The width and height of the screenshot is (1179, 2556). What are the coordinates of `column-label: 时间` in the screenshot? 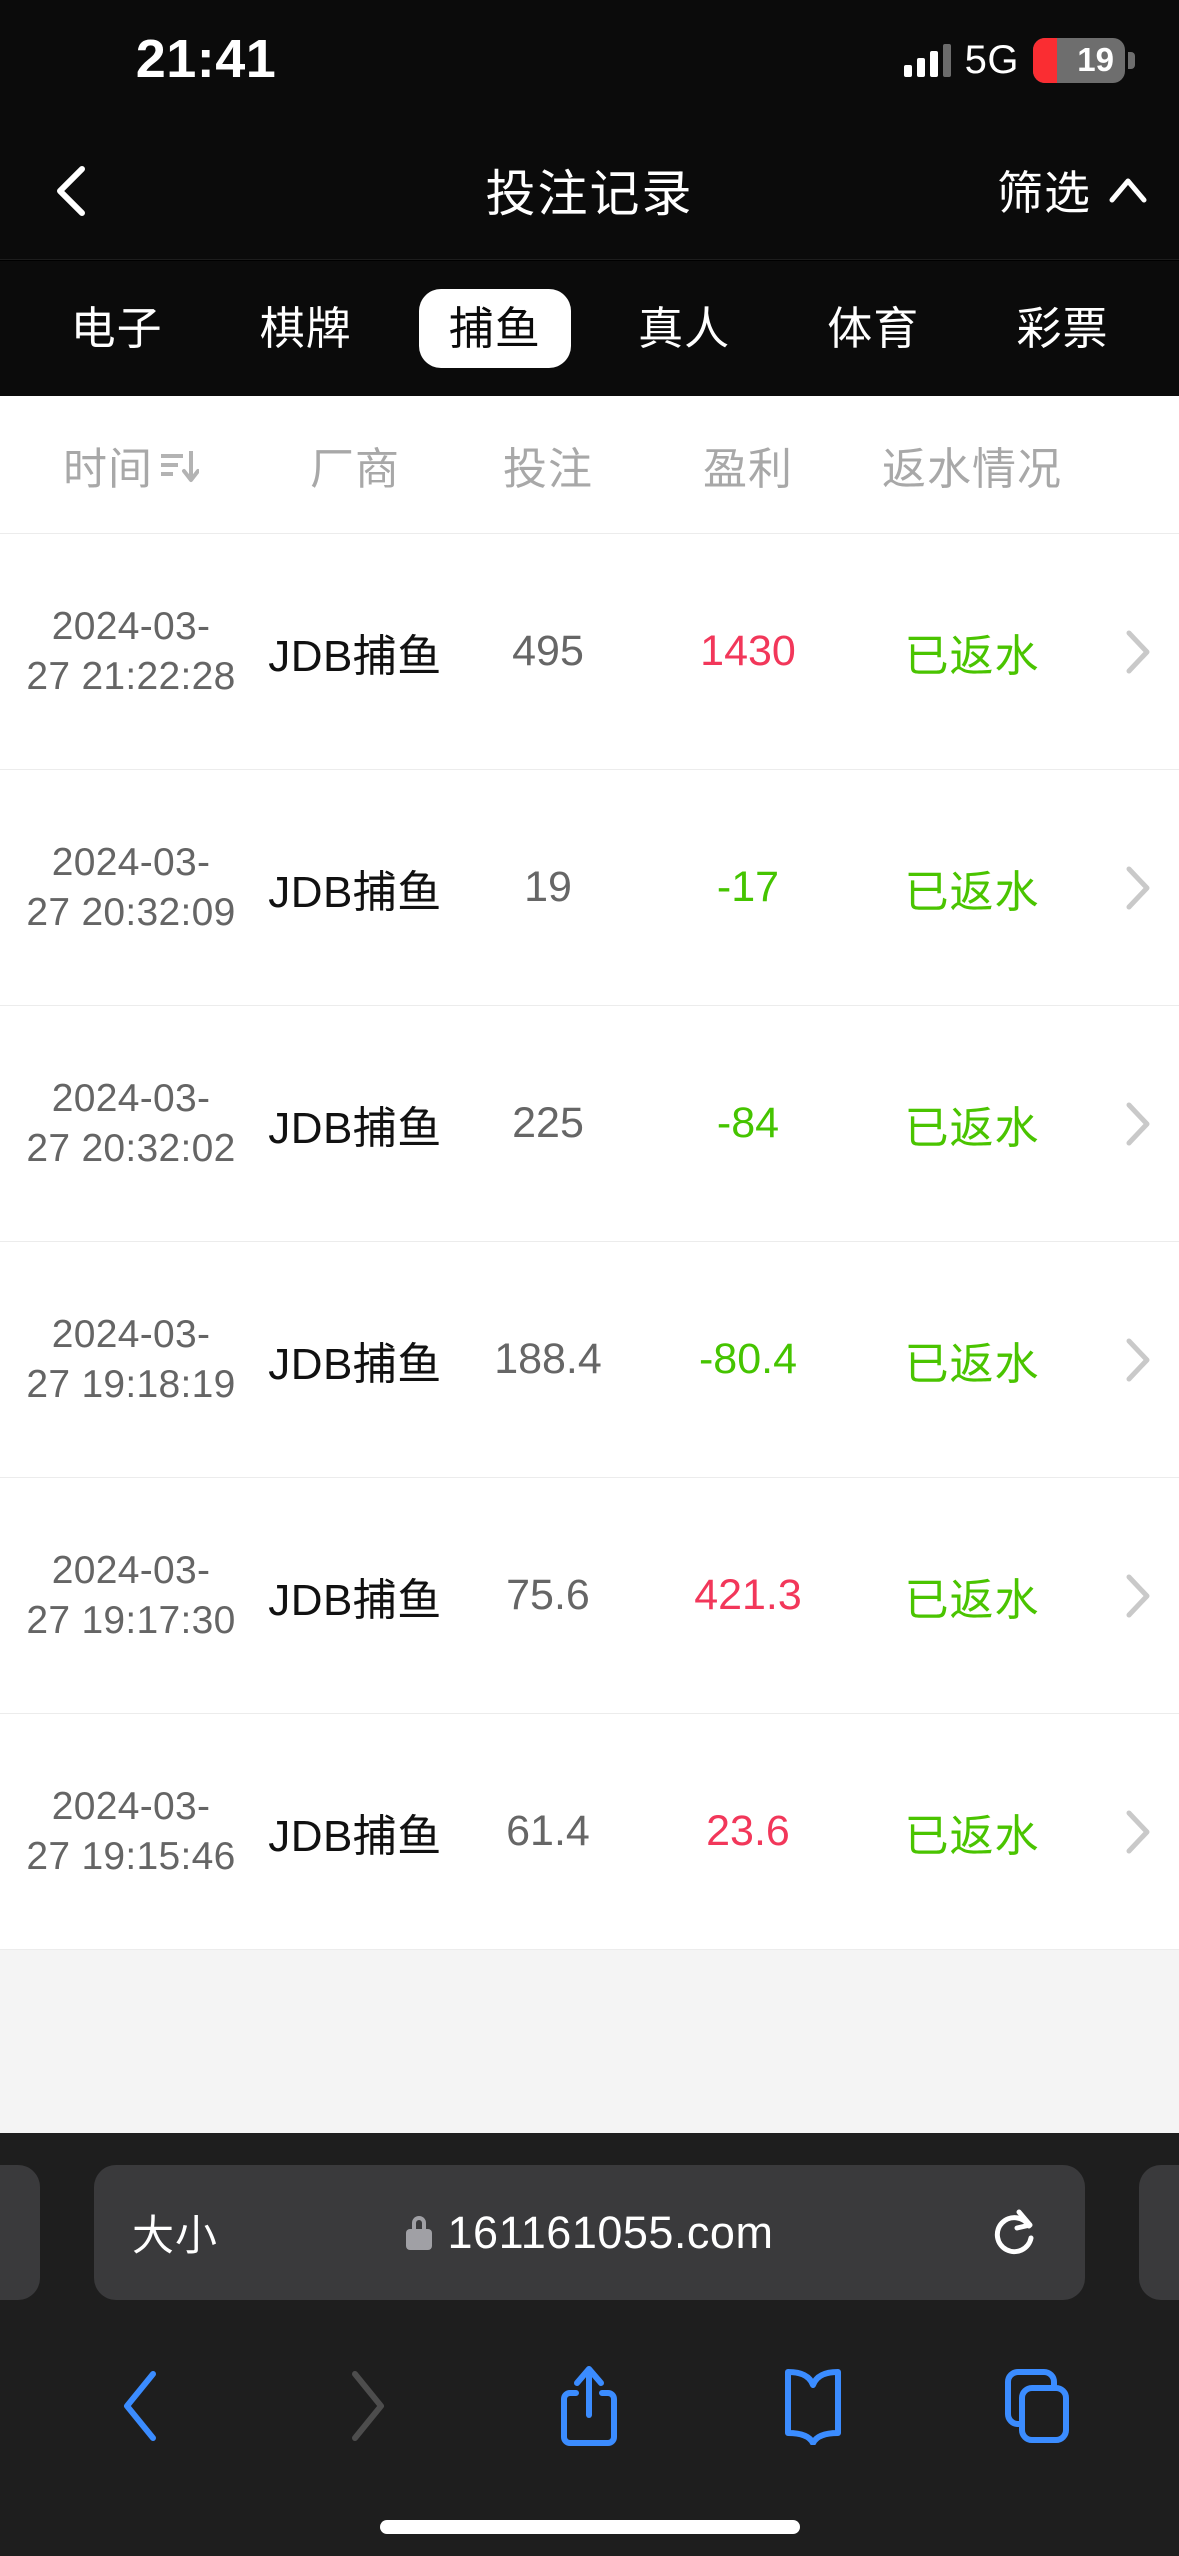 It's located at (108, 469).